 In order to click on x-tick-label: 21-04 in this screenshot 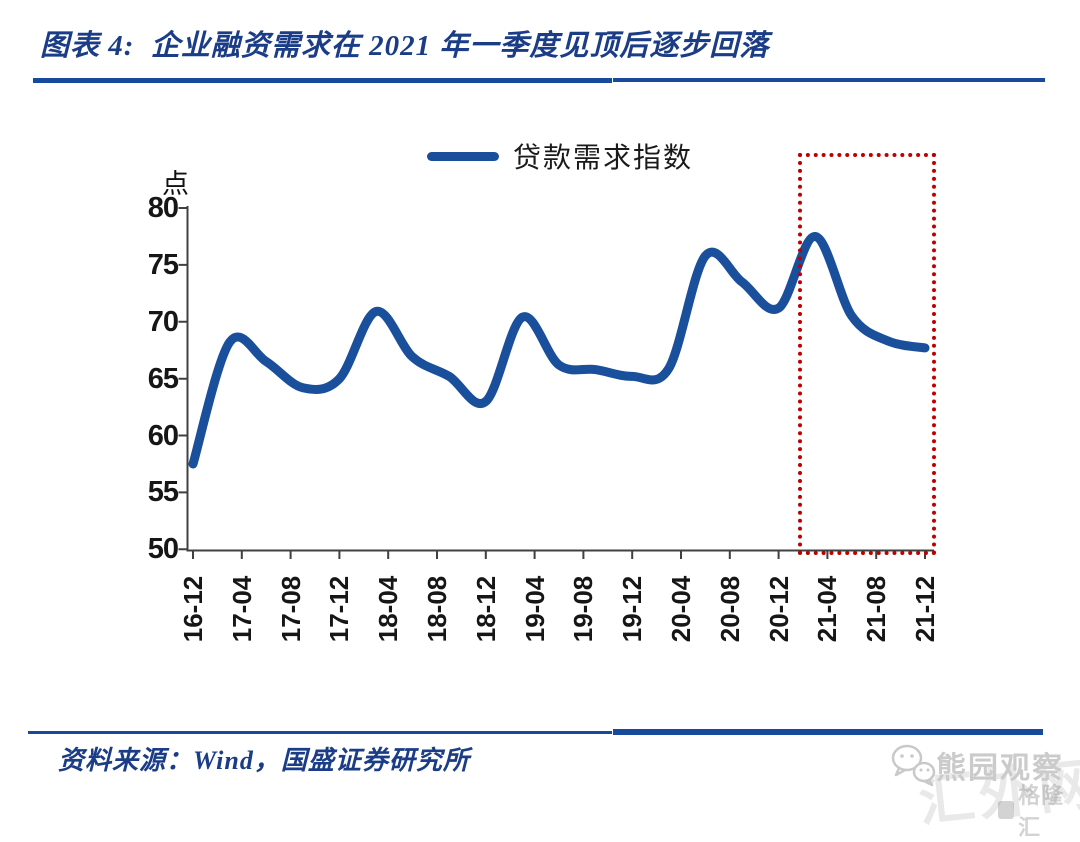, I will do `click(827, 609)`.